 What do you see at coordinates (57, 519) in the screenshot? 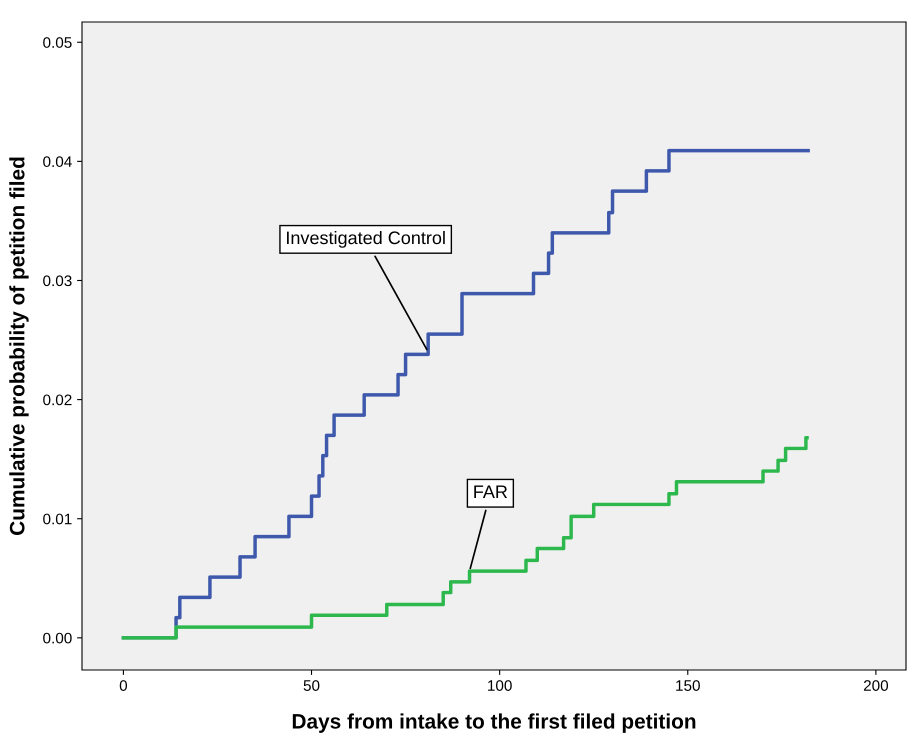
I see `y-tick-label: 0.01` at bounding box center [57, 519].